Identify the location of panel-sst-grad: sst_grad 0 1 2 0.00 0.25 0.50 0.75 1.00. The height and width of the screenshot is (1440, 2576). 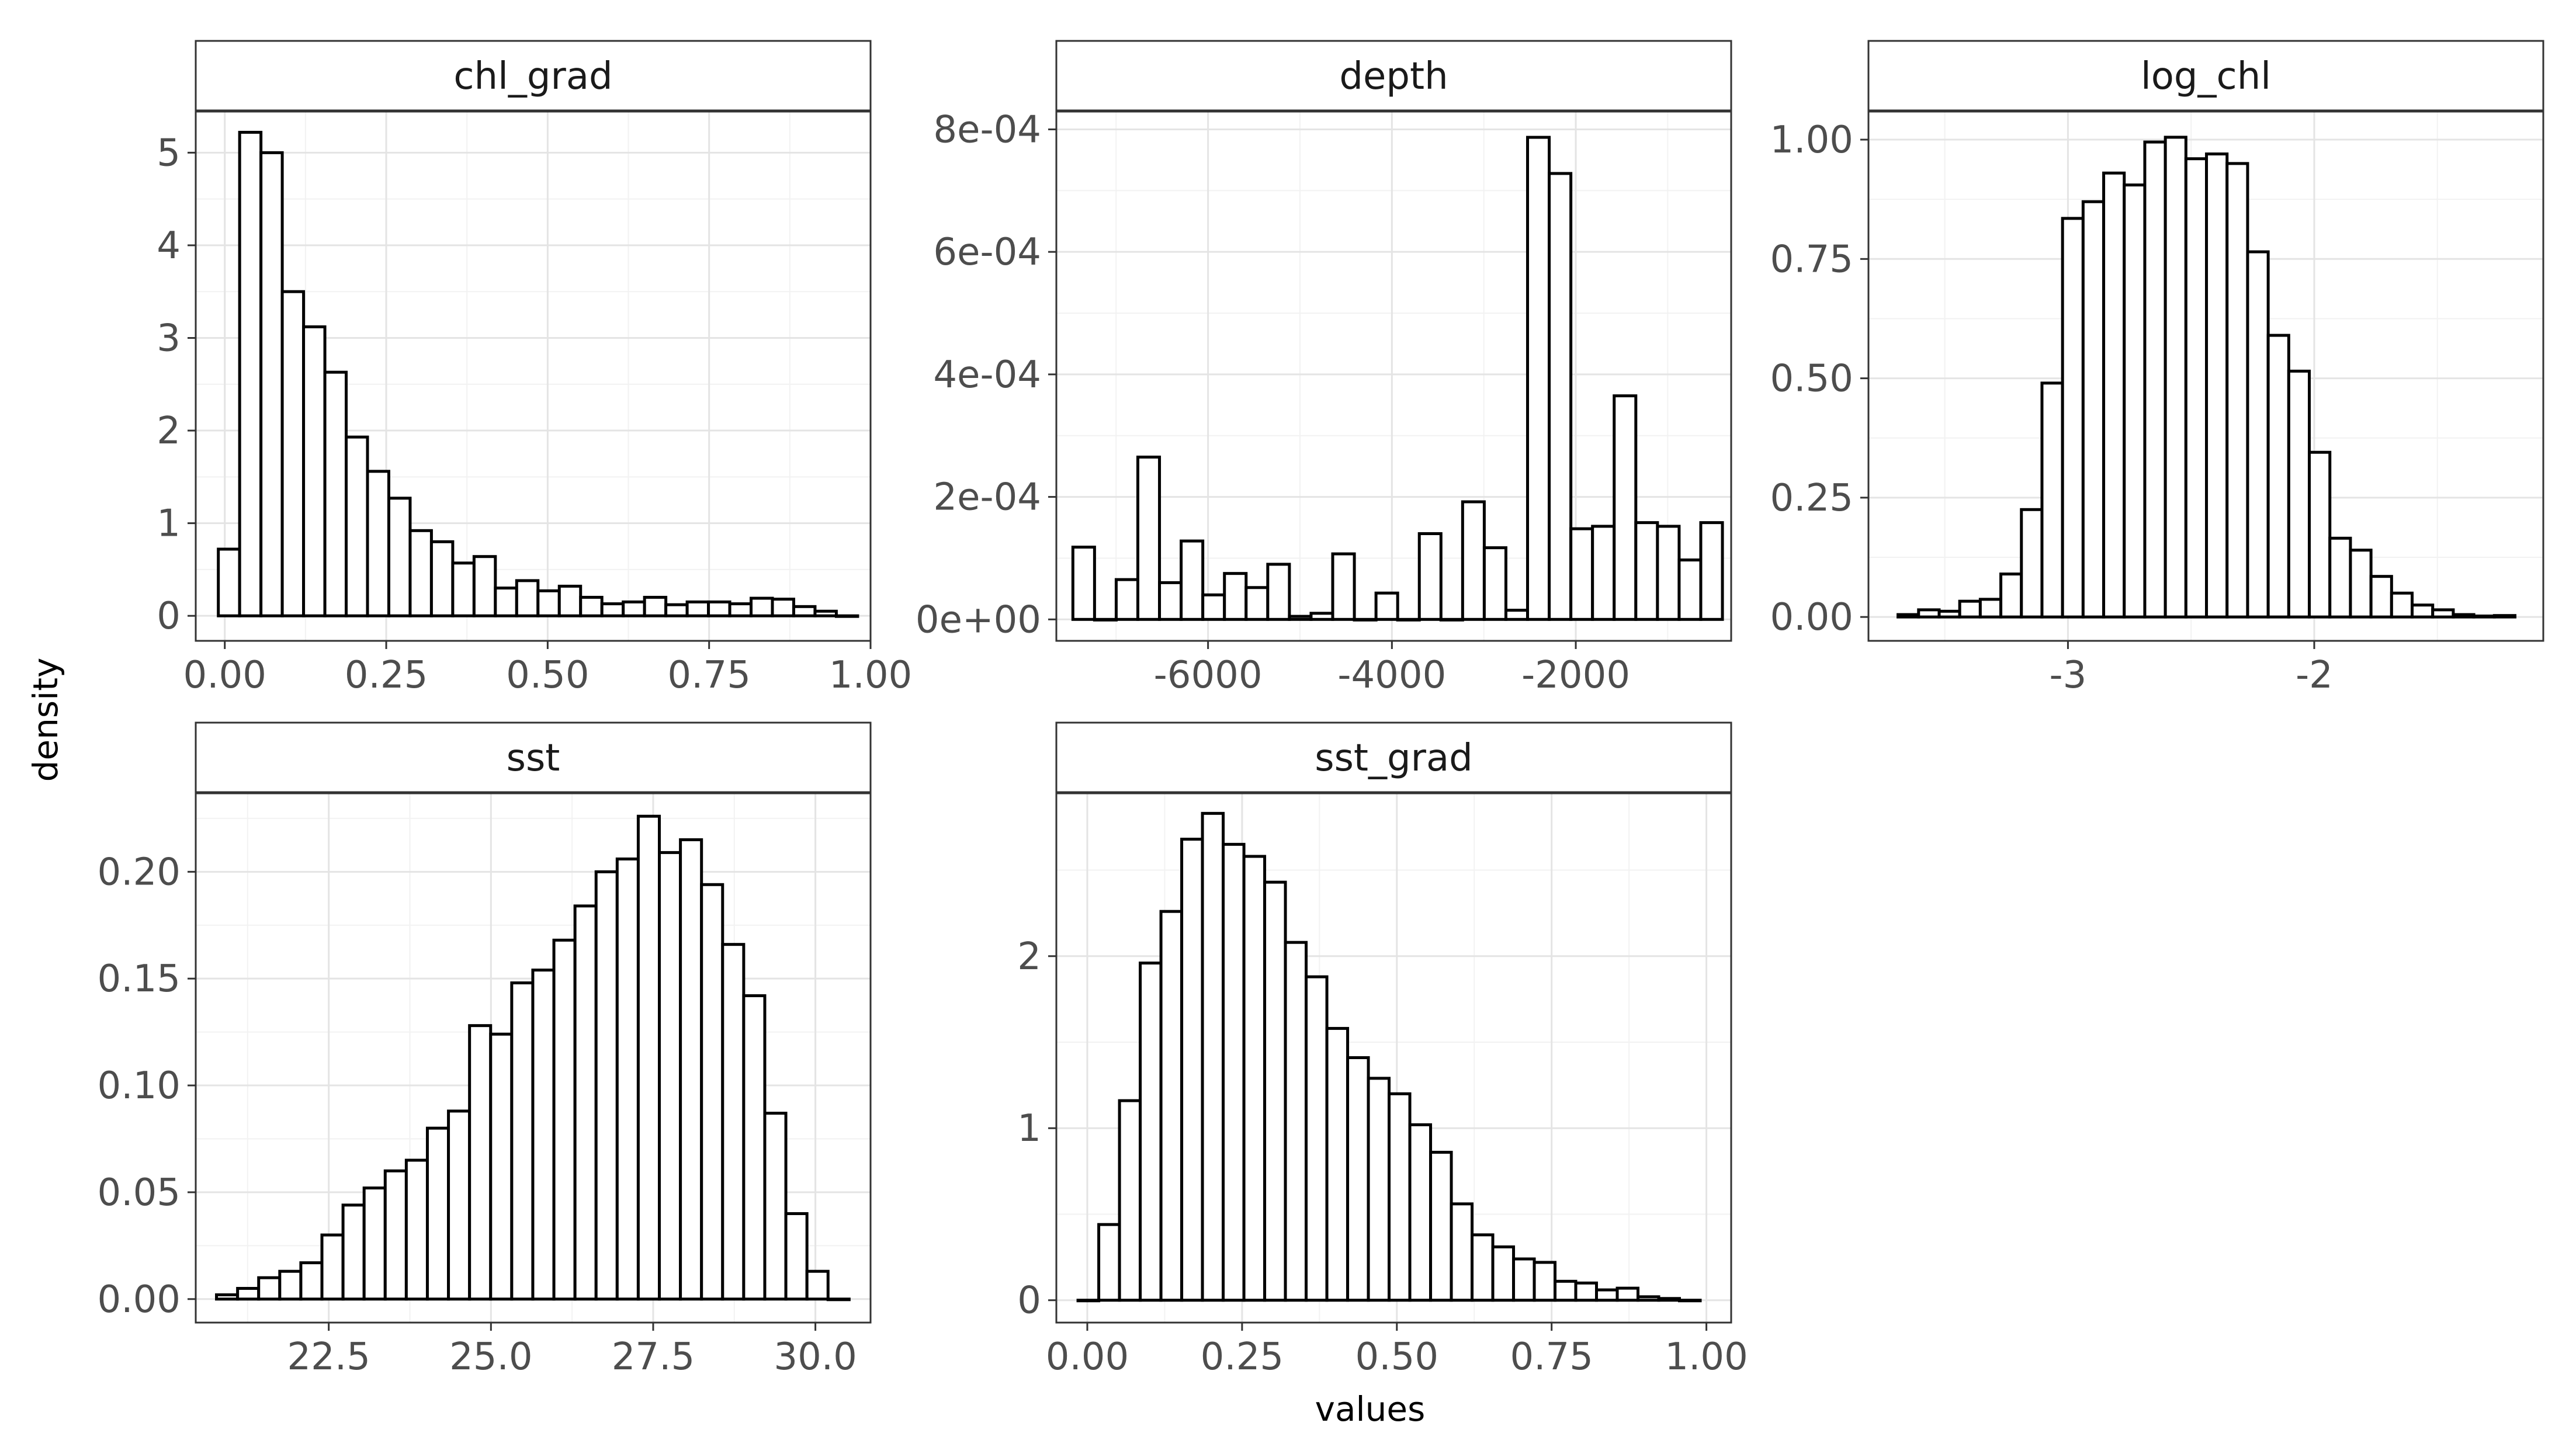
(1382, 1050).